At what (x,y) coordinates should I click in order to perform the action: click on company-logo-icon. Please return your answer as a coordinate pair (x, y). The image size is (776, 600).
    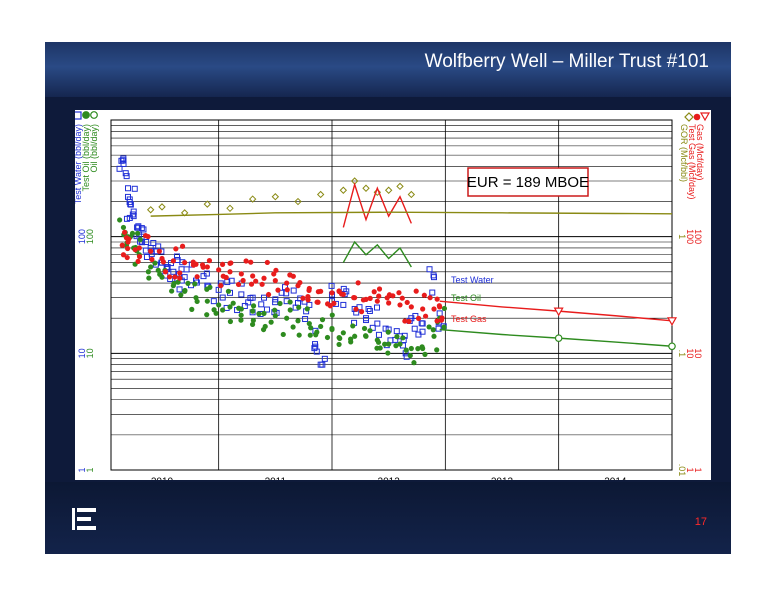
    Looking at the image, I should click on (84, 519).